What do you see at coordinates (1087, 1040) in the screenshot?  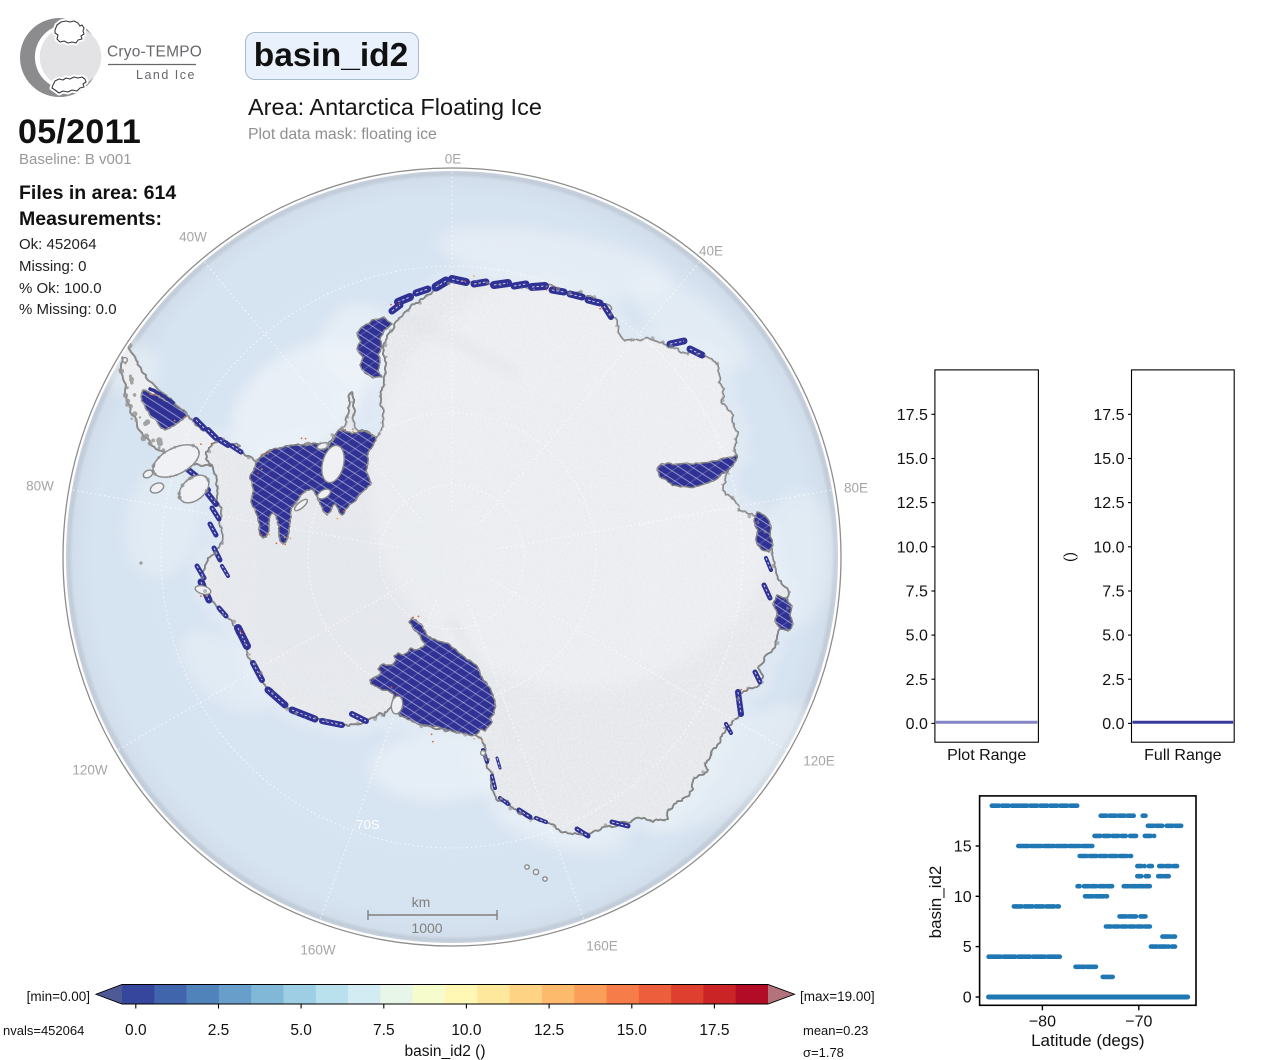 I see `svg-text: Latitude (degs)` at bounding box center [1087, 1040].